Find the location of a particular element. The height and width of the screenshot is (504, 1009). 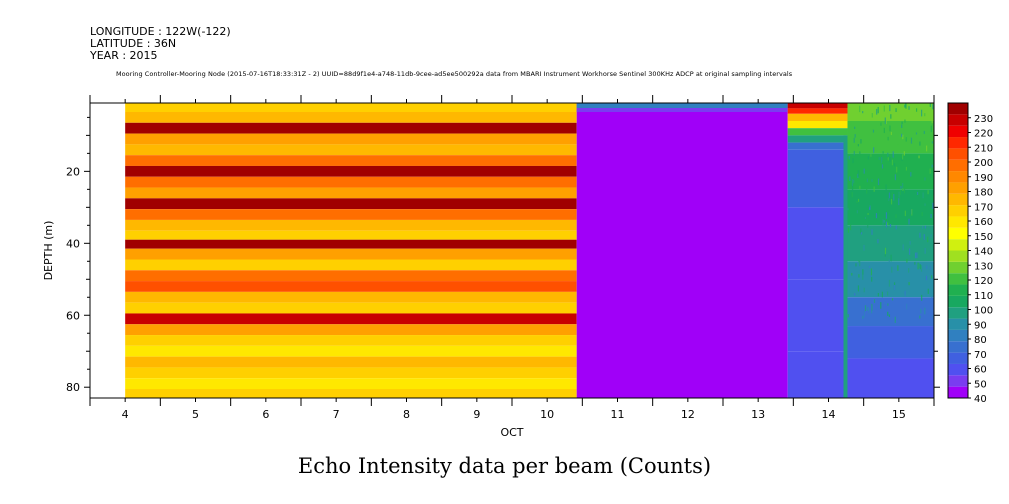

colorbar-label: 100 is located at coordinates (983, 311).